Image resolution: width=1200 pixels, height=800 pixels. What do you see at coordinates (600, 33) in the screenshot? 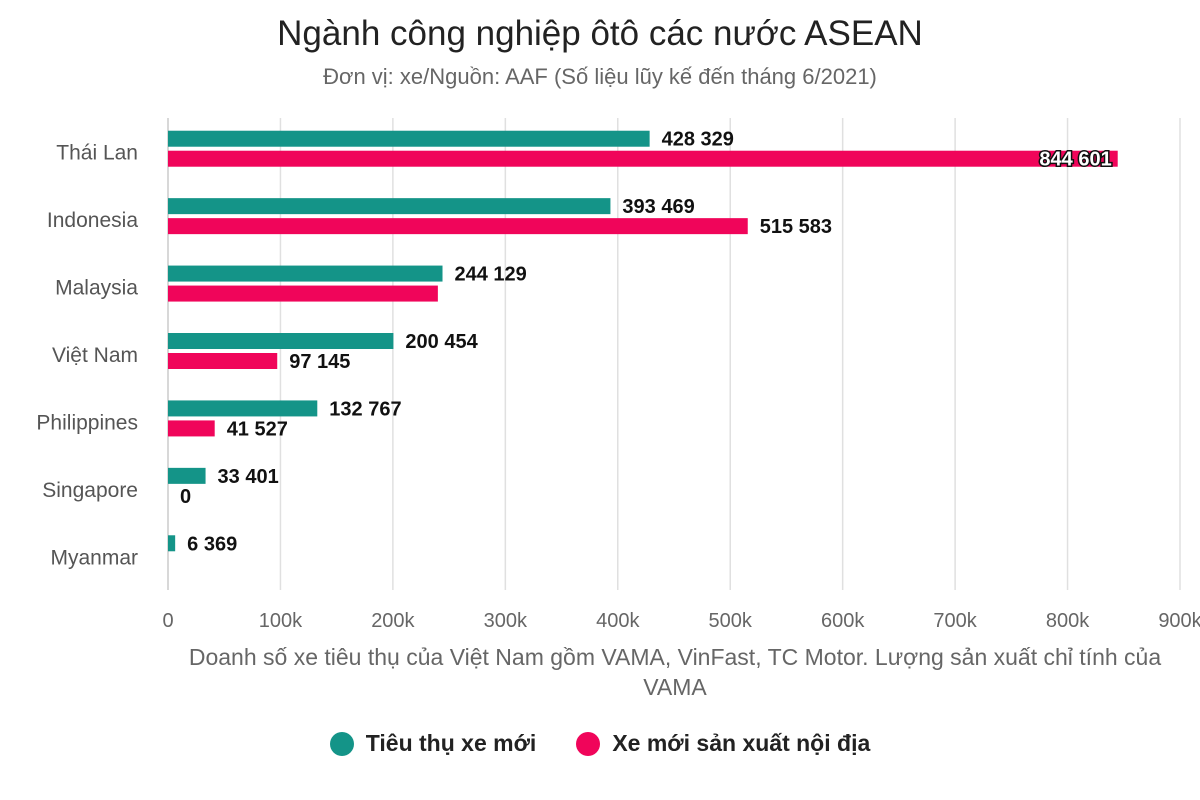
I see `chart-title: Ngành công nghiệp ôtô các nước ASEAN` at bounding box center [600, 33].